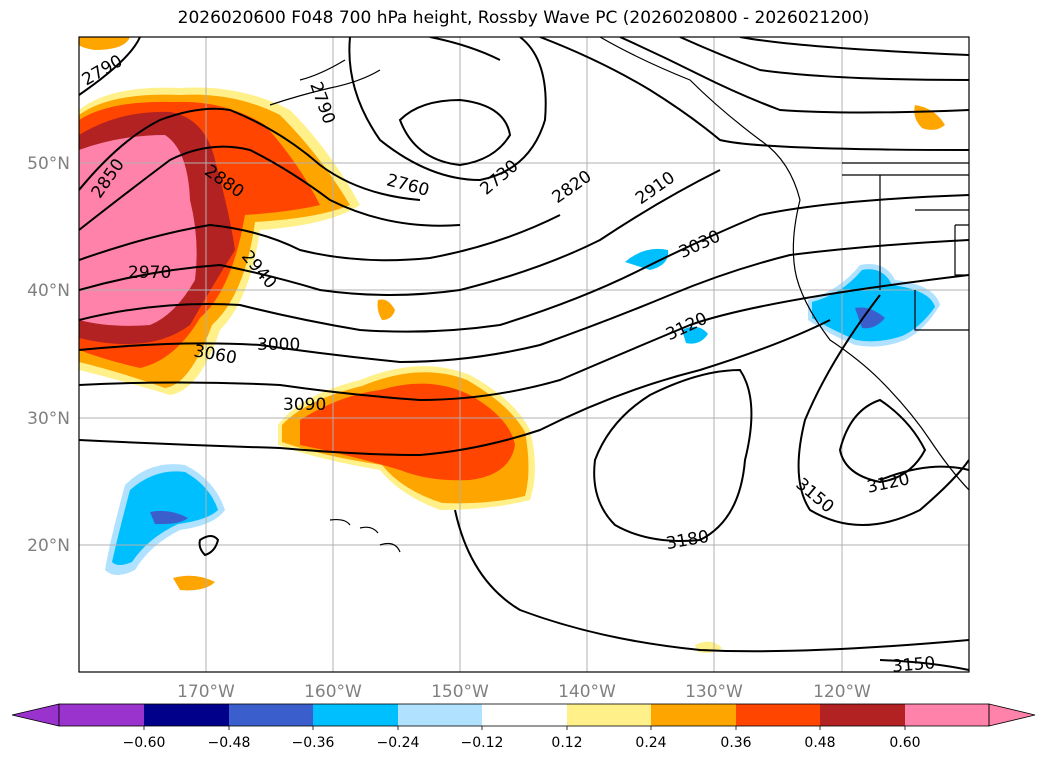 The image size is (1047, 765). What do you see at coordinates (313, 743) in the screenshot?
I see `colorbar-tick: −0.36` at bounding box center [313, 743].